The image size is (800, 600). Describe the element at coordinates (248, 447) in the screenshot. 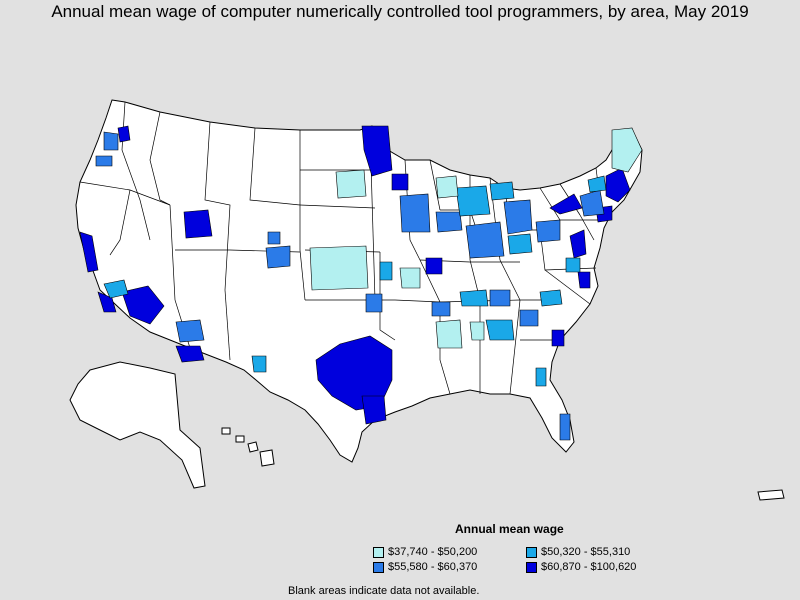

I see `hawaii` at that location.